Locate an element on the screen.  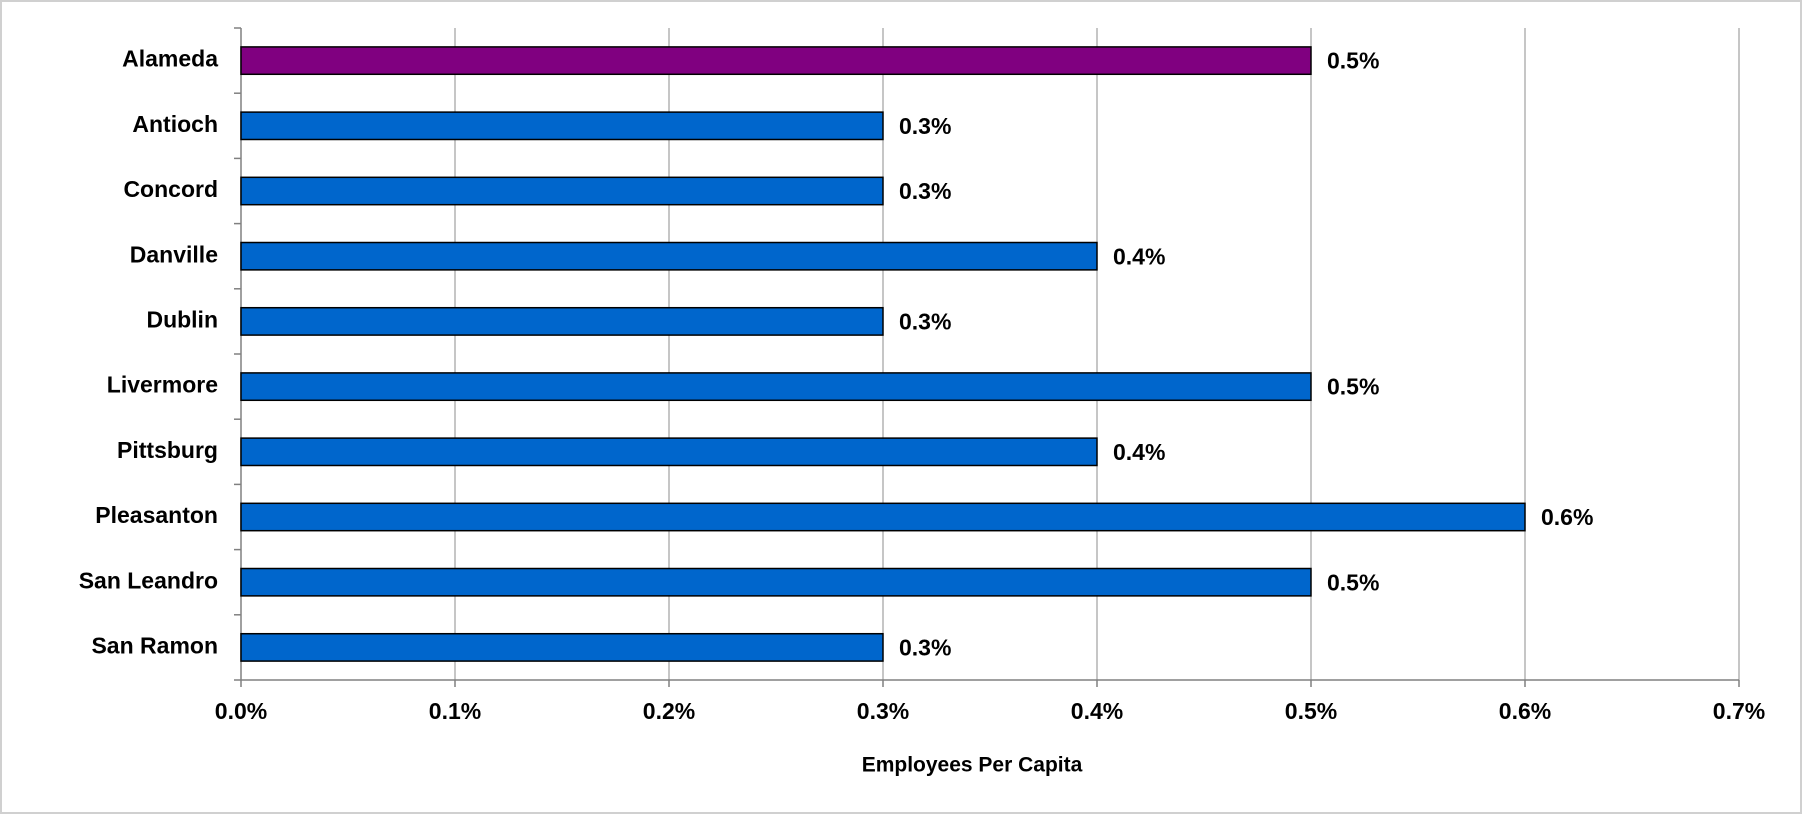
x-tick-label: 0.3% is located at coordinates (883, 711).